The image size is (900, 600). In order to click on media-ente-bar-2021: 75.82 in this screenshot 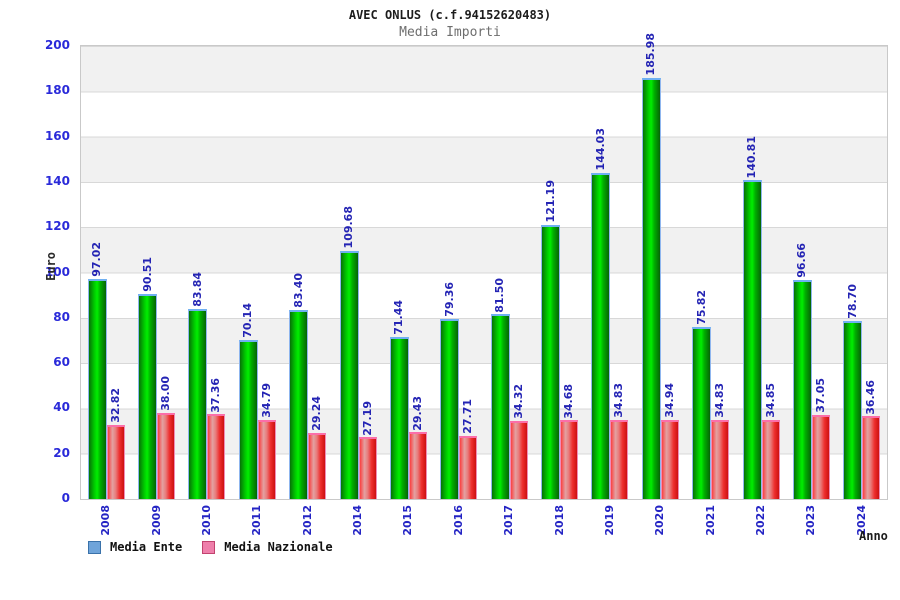, I will do `click(702, 394)`.